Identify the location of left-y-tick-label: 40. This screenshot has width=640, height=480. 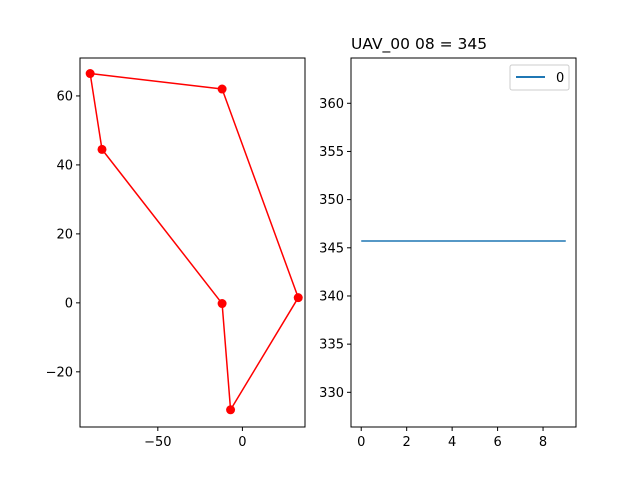
(64, 165).